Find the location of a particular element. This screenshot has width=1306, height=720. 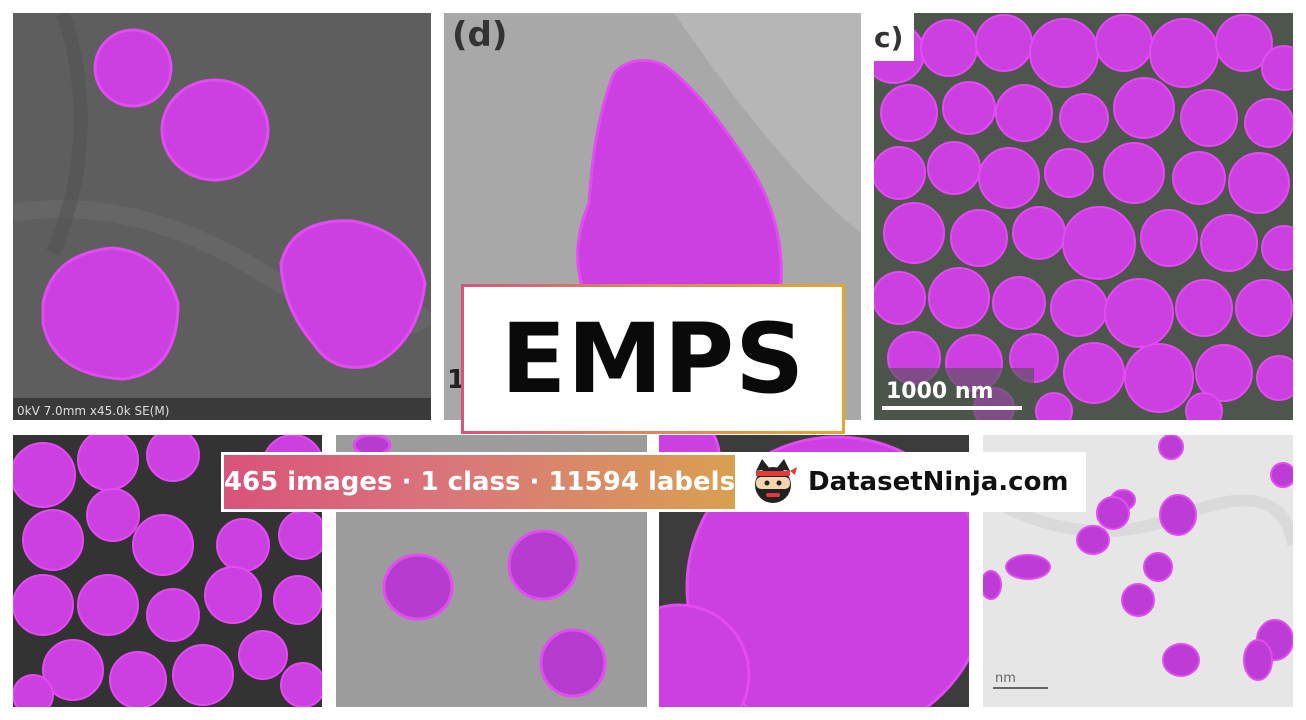

sem-footer-text: 0kV 7.0mm x45.0k SE(M) is located at coordinates (93, 411).